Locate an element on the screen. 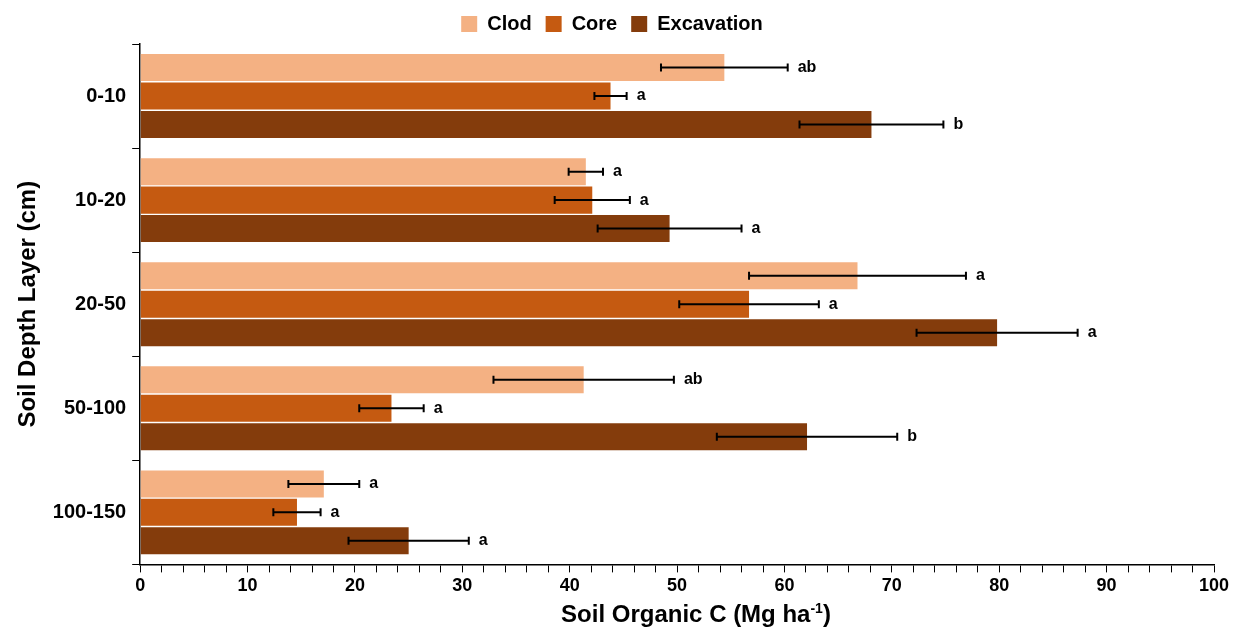  x-tick-label: 50 is located at coordinates (677, 585).